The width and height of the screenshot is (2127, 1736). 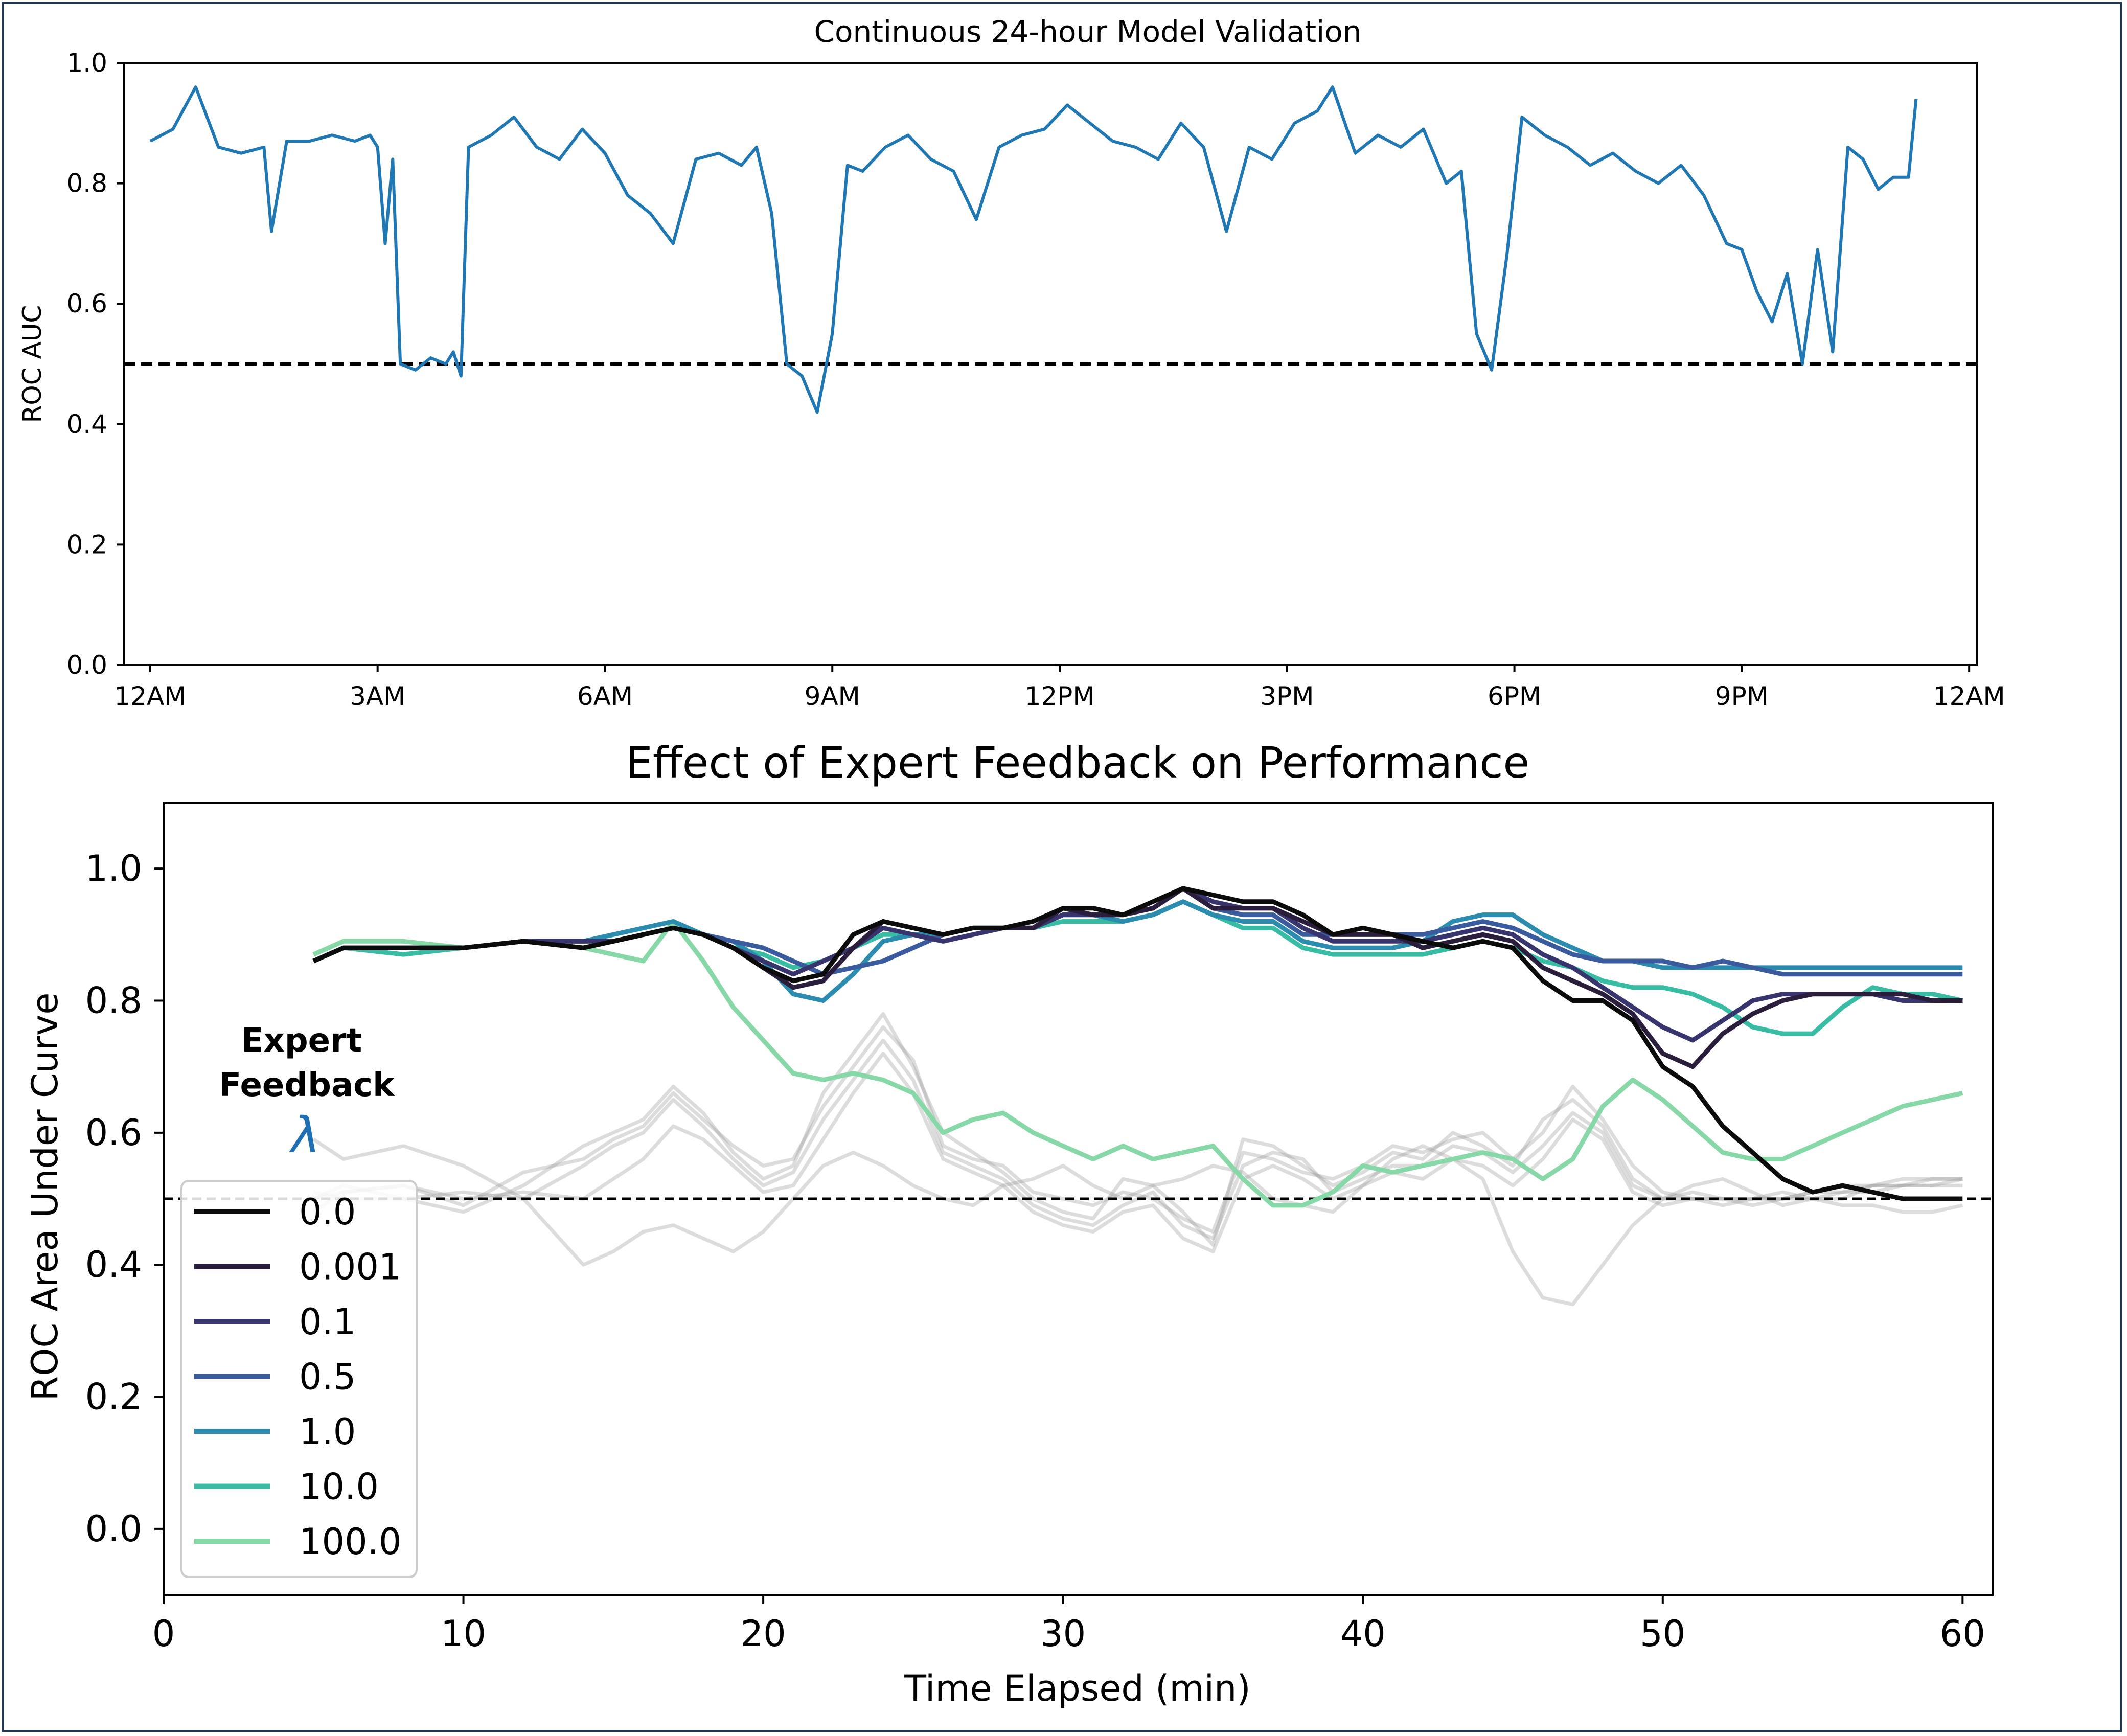 I want to click on legend-label-0.0: 0.0, so click(x=327, y=1212).